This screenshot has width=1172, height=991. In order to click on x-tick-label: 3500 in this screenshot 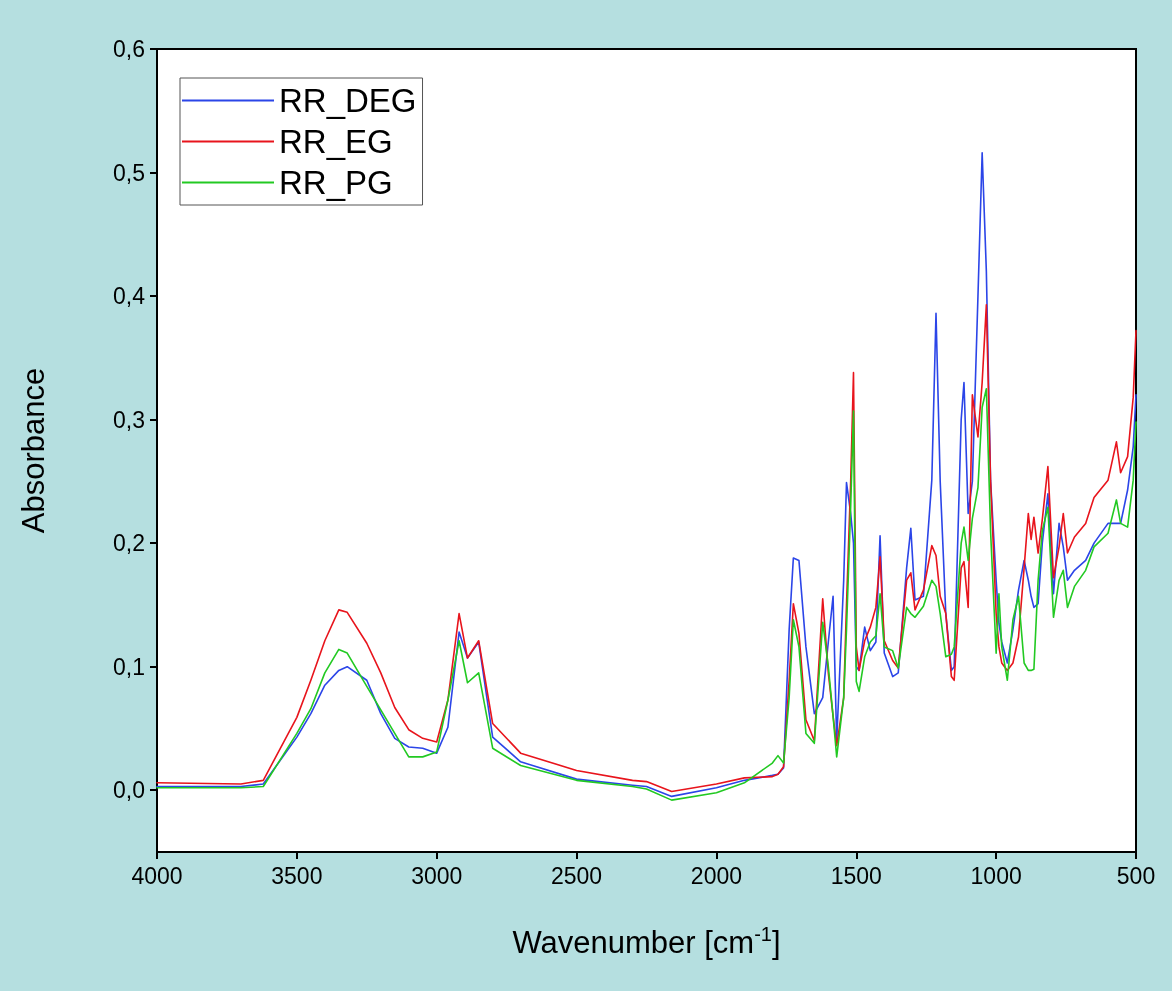, I will do `click(297, 875)`.